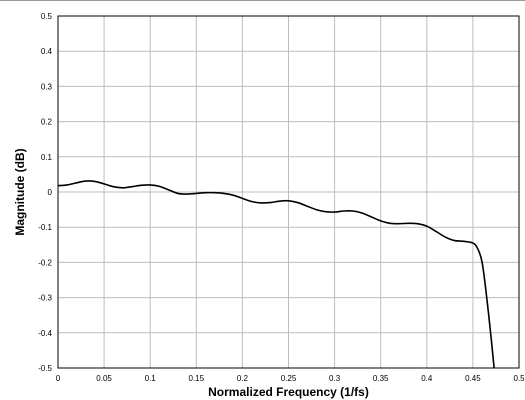 The width and height of the screenshot is (525, 400). I want to click on y-tick-label: -0.4, so click(45, 333).